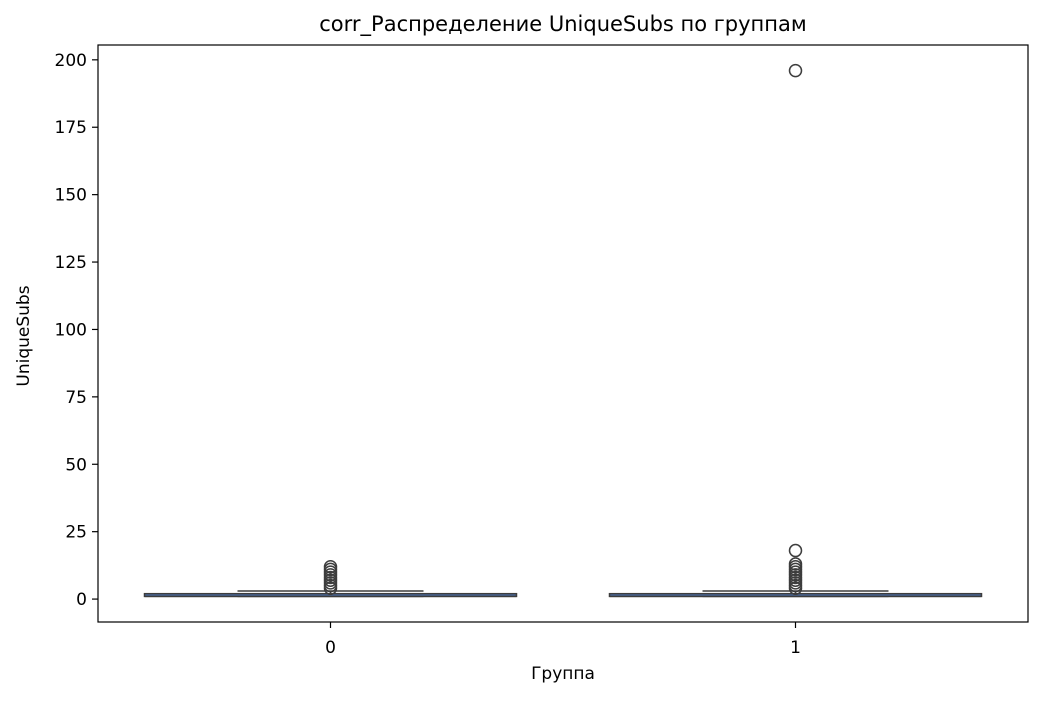 This screenshot has height=701, width=1042. I want to click on y-tick-label: 50, so click(76, 465).